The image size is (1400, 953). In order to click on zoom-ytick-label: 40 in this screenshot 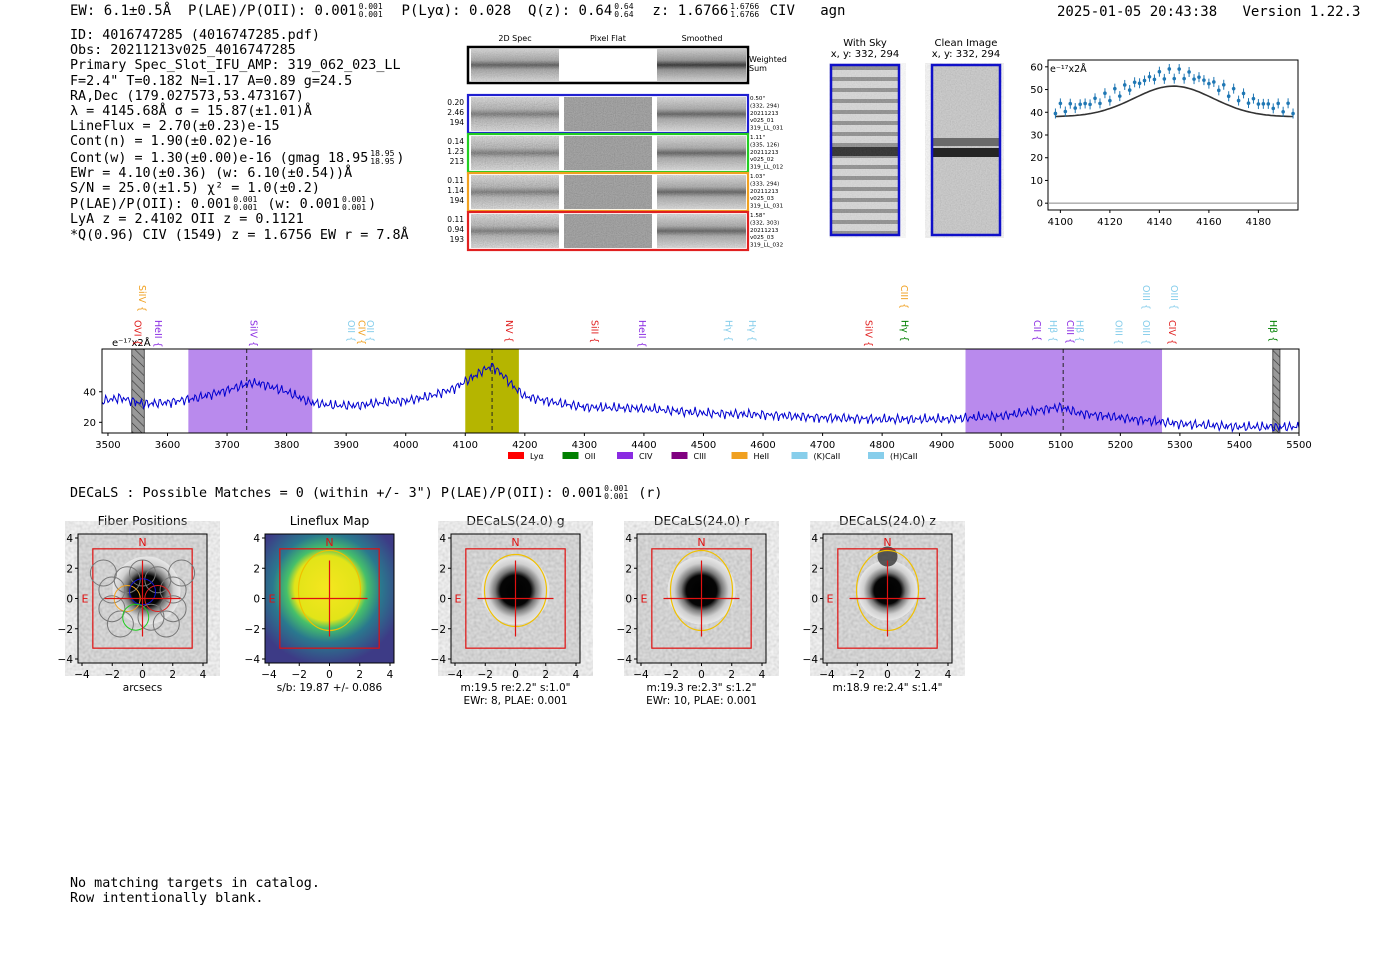, I will do `click(1036, 113)`.